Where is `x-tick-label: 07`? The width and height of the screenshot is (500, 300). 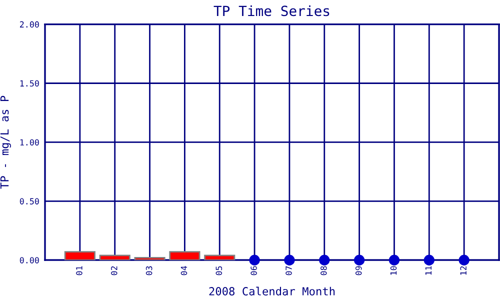
x-tick-label: 07 is located at coordinates (289, 271).